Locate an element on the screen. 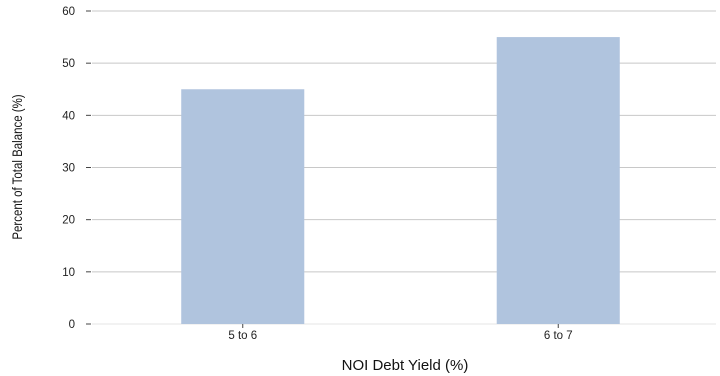  y-axis-title: Percent of Total Balance (%) is located at coordinates (17, 166).